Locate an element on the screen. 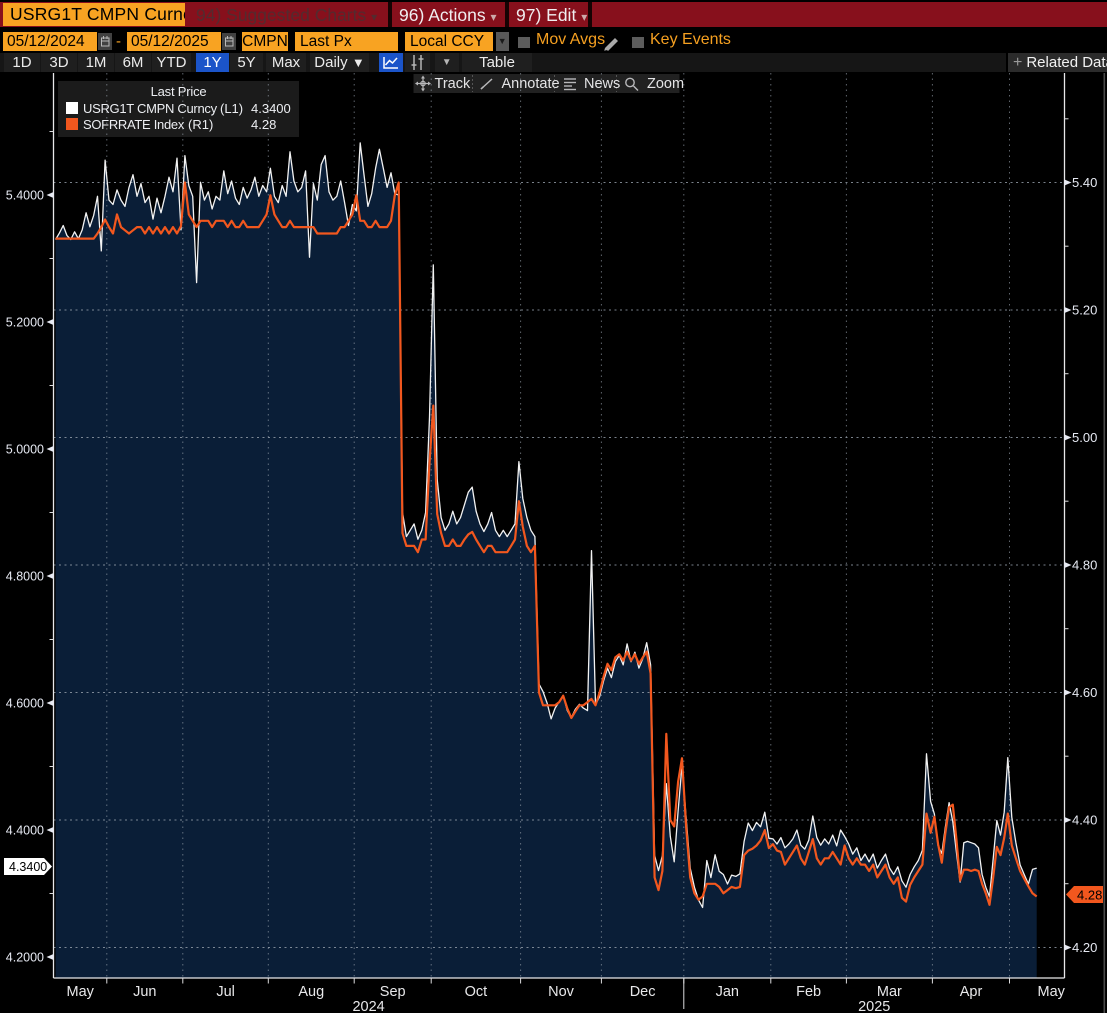  svg-text: 4.40 is located at coordinates (1084, 820).